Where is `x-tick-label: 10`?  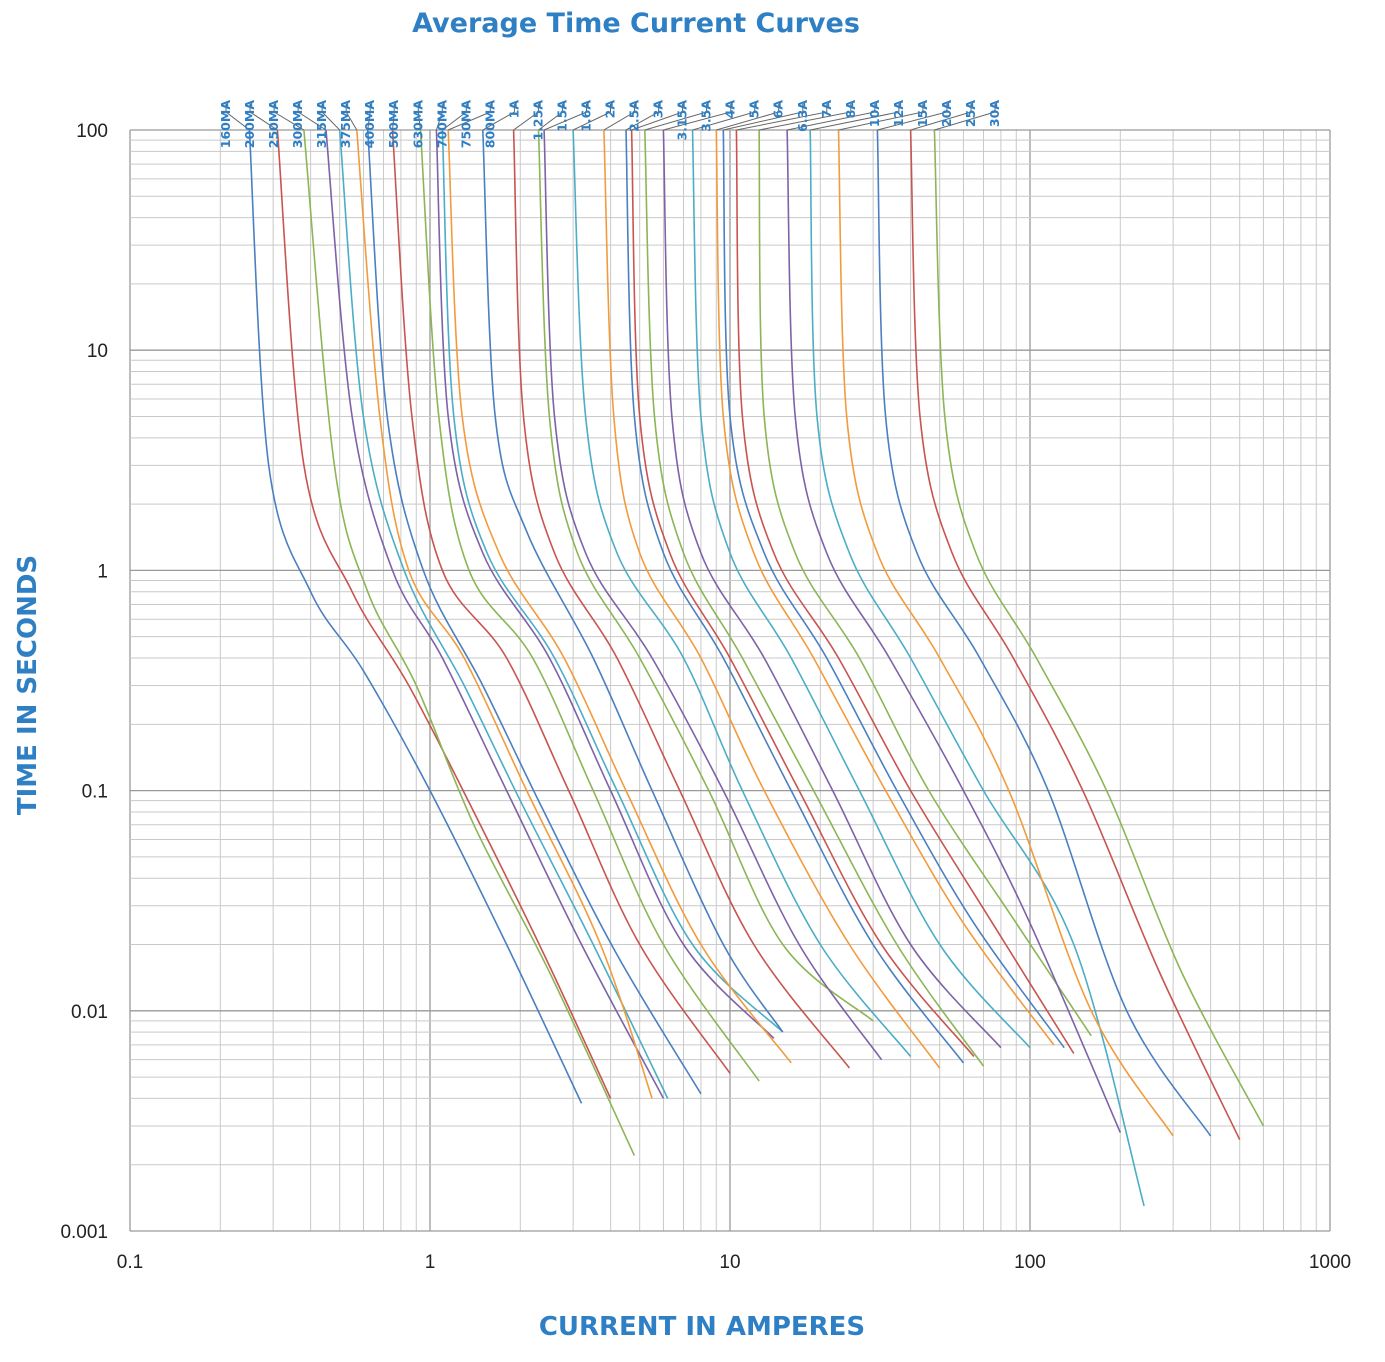 x-tick-label: 10 is located at coordinates (729, 1262).